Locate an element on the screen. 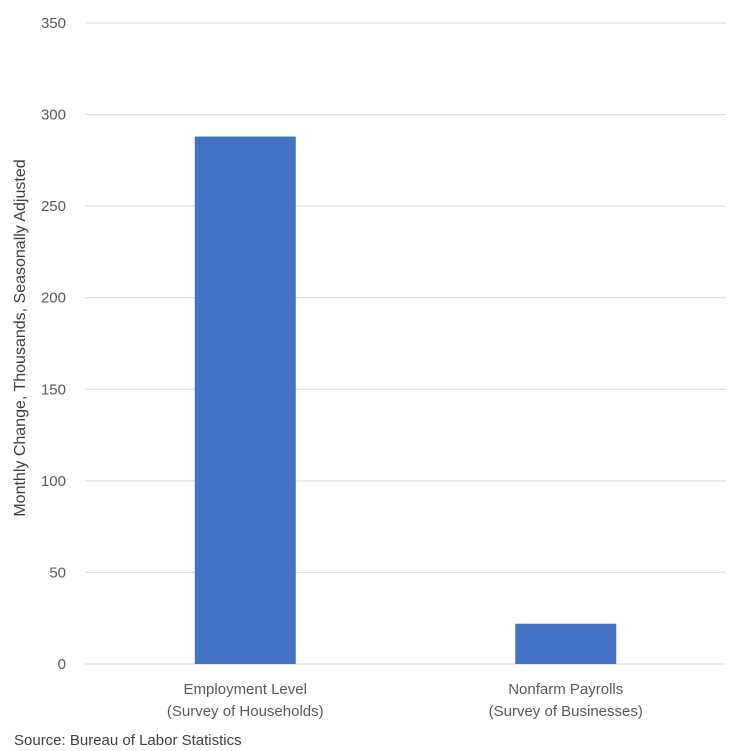 Image resolution: width=751 pixels, height=751 pixels. y-tick-label: 250 is located at coordinates (53, 206).